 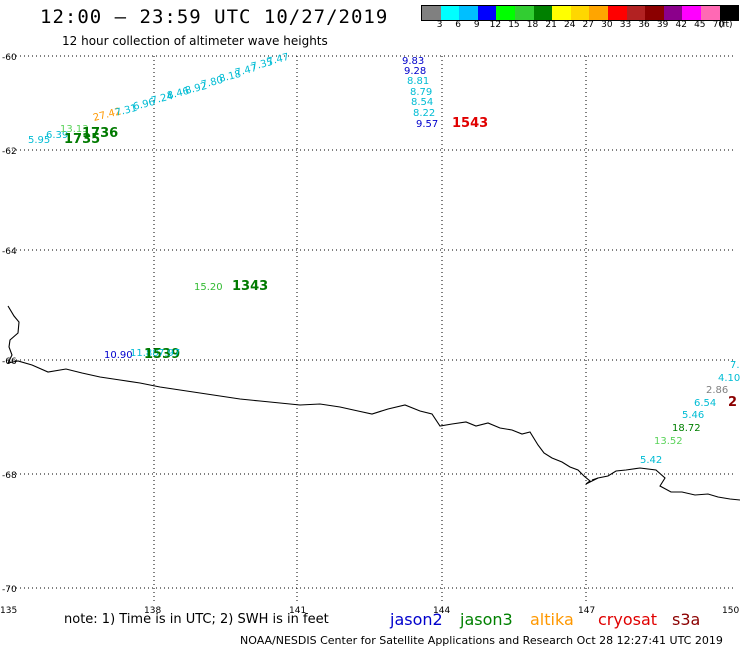 What do you see at coordinates (718, 25) in the screenshot?
I see `legend-label: 70` at bounding box center [718, 25].